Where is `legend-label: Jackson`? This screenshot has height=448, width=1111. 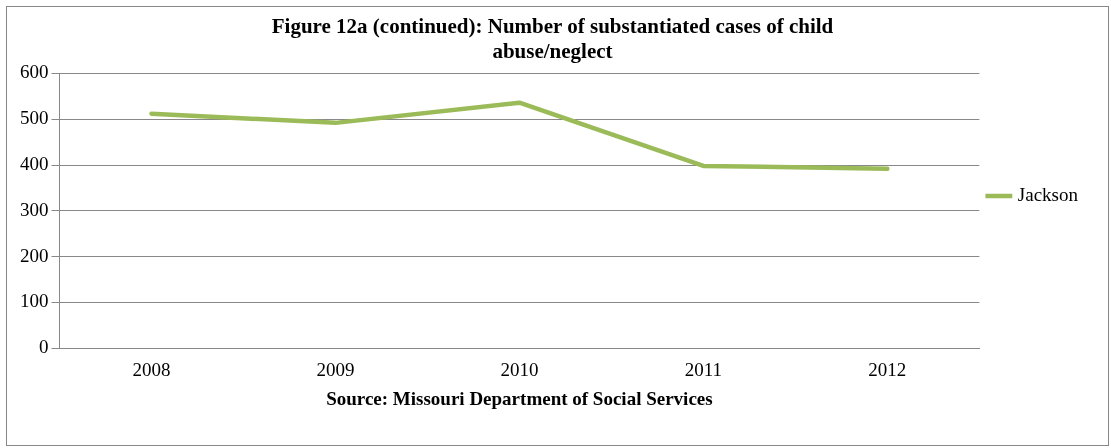
legend-label: Jackson is located at coordinates (1048, 194).